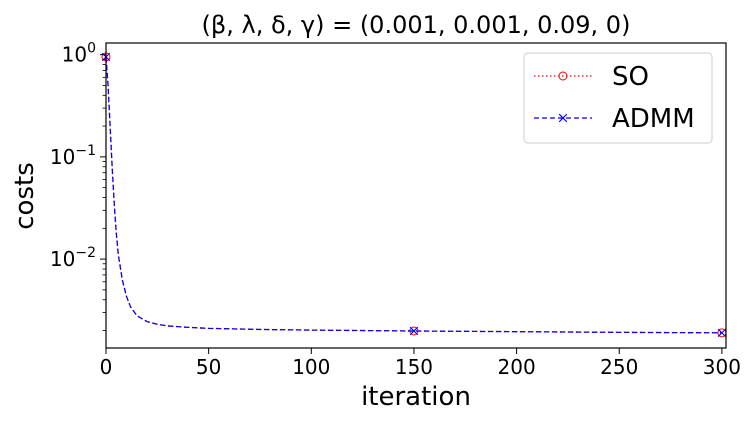  Describe the element at coordinates (653, 119) in the screenshot. I see `legend-label-admm: ADMM` at that location.